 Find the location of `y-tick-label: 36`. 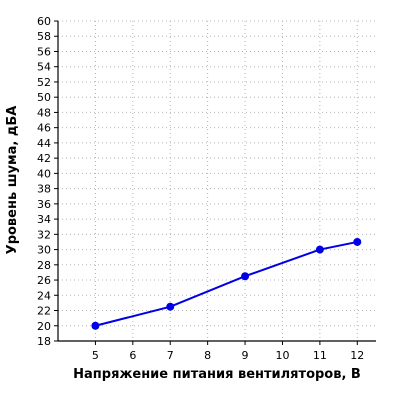

y-tick-label: 36 is located at coordinates (44, 204).